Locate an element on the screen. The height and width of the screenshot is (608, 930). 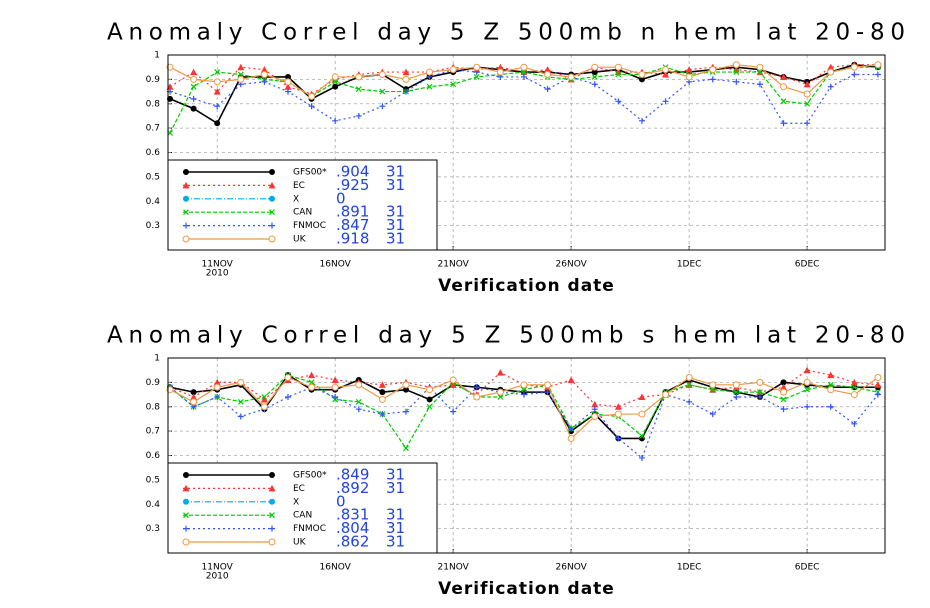
legend-score: .892 is located at coordinates (352, 488).